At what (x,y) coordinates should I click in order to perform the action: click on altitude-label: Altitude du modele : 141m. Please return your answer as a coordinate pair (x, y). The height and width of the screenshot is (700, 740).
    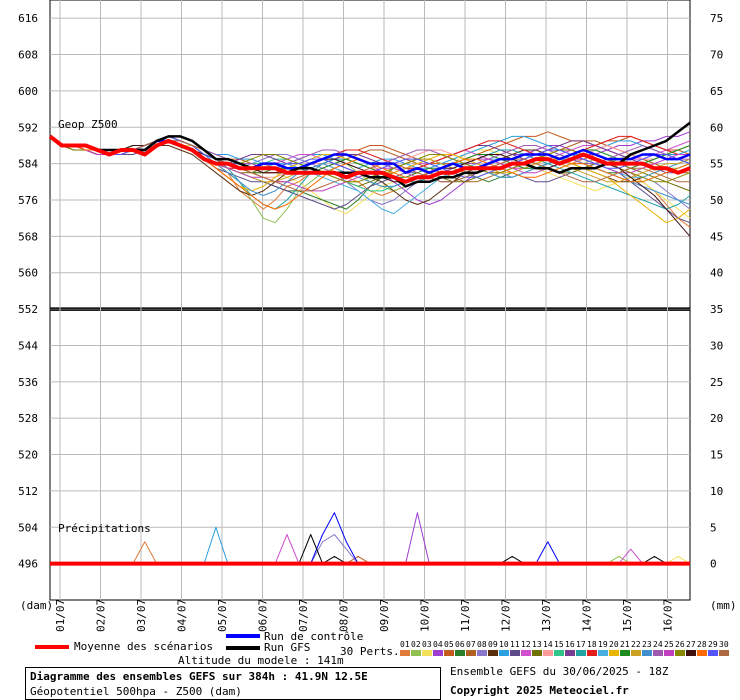
    Looking at the image, I should click on (261, 660).